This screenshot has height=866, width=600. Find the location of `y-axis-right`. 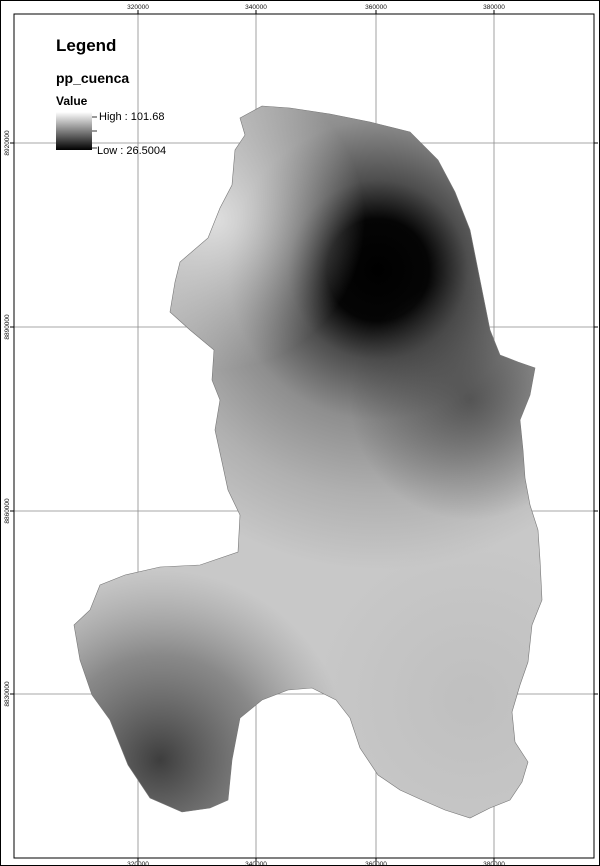

y-axis-right is located at coordinates (596, 418).